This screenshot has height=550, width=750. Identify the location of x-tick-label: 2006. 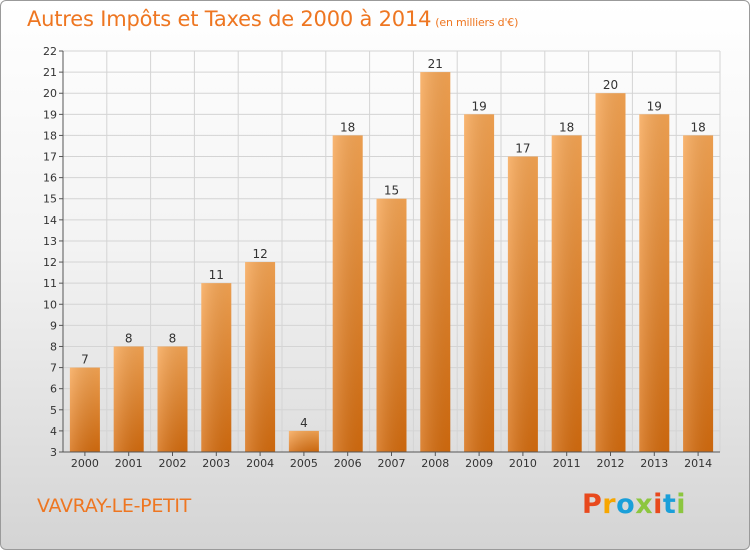
(348, 463).